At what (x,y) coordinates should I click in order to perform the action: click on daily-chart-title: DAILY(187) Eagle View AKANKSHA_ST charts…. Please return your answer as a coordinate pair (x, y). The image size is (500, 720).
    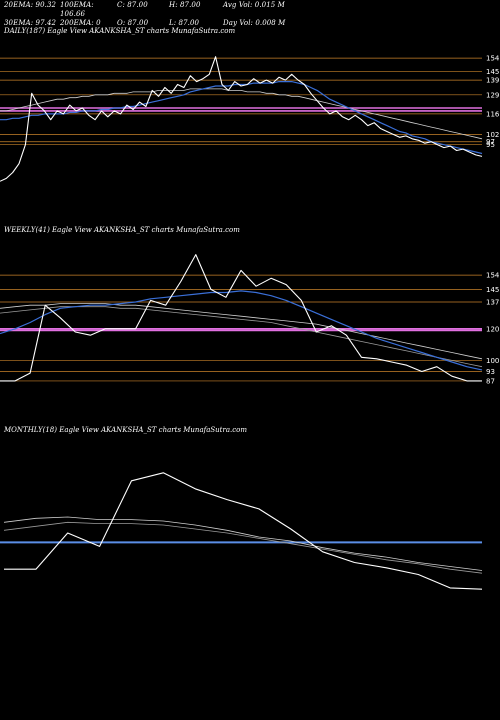
    Looking at the image, I should click on (120, 31).